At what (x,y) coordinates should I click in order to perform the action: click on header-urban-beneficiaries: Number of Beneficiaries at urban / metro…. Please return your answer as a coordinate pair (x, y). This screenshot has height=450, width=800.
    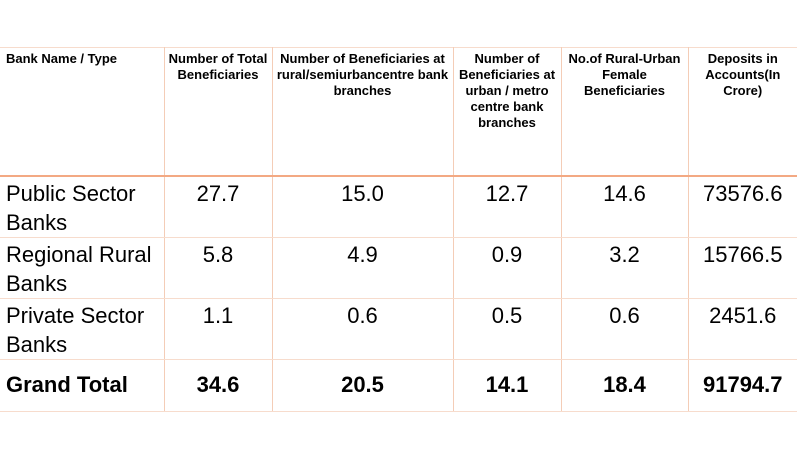
    Looking at the image, I should click on (507, 112).